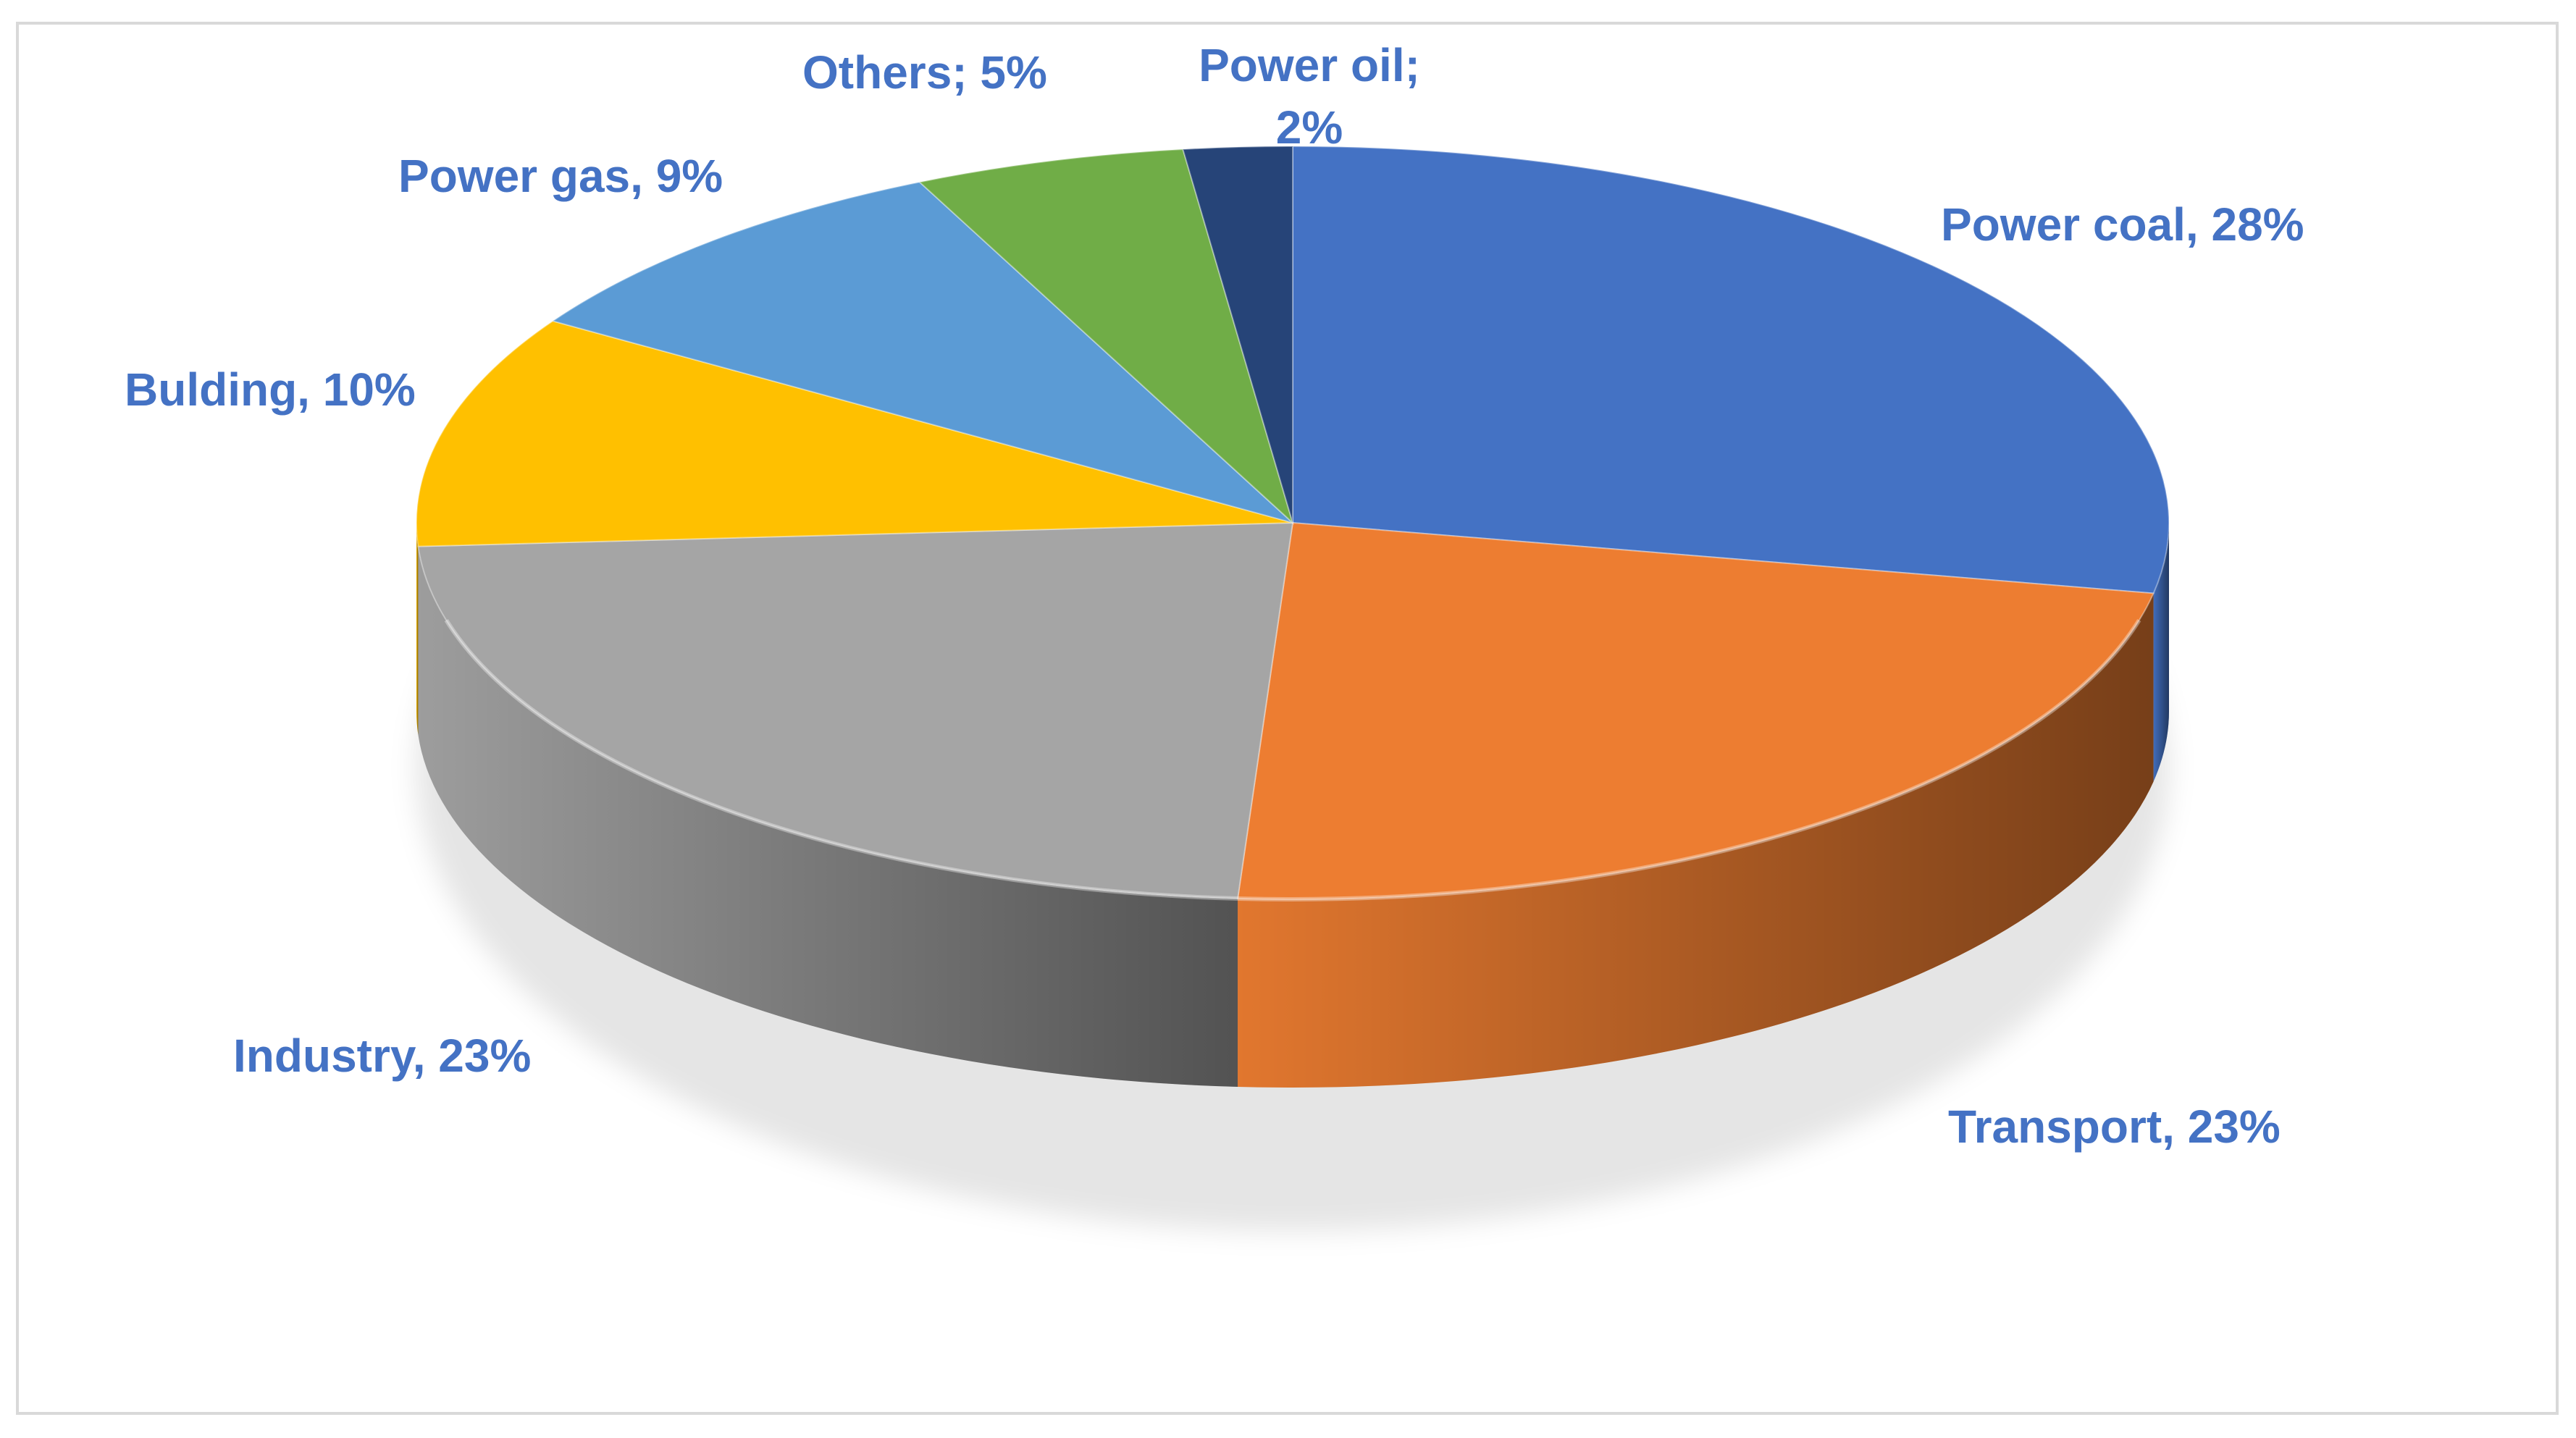 The height and width of the screenshot is (1438, 2576). I want to click on pie-slice-others, so click(1106, 337).